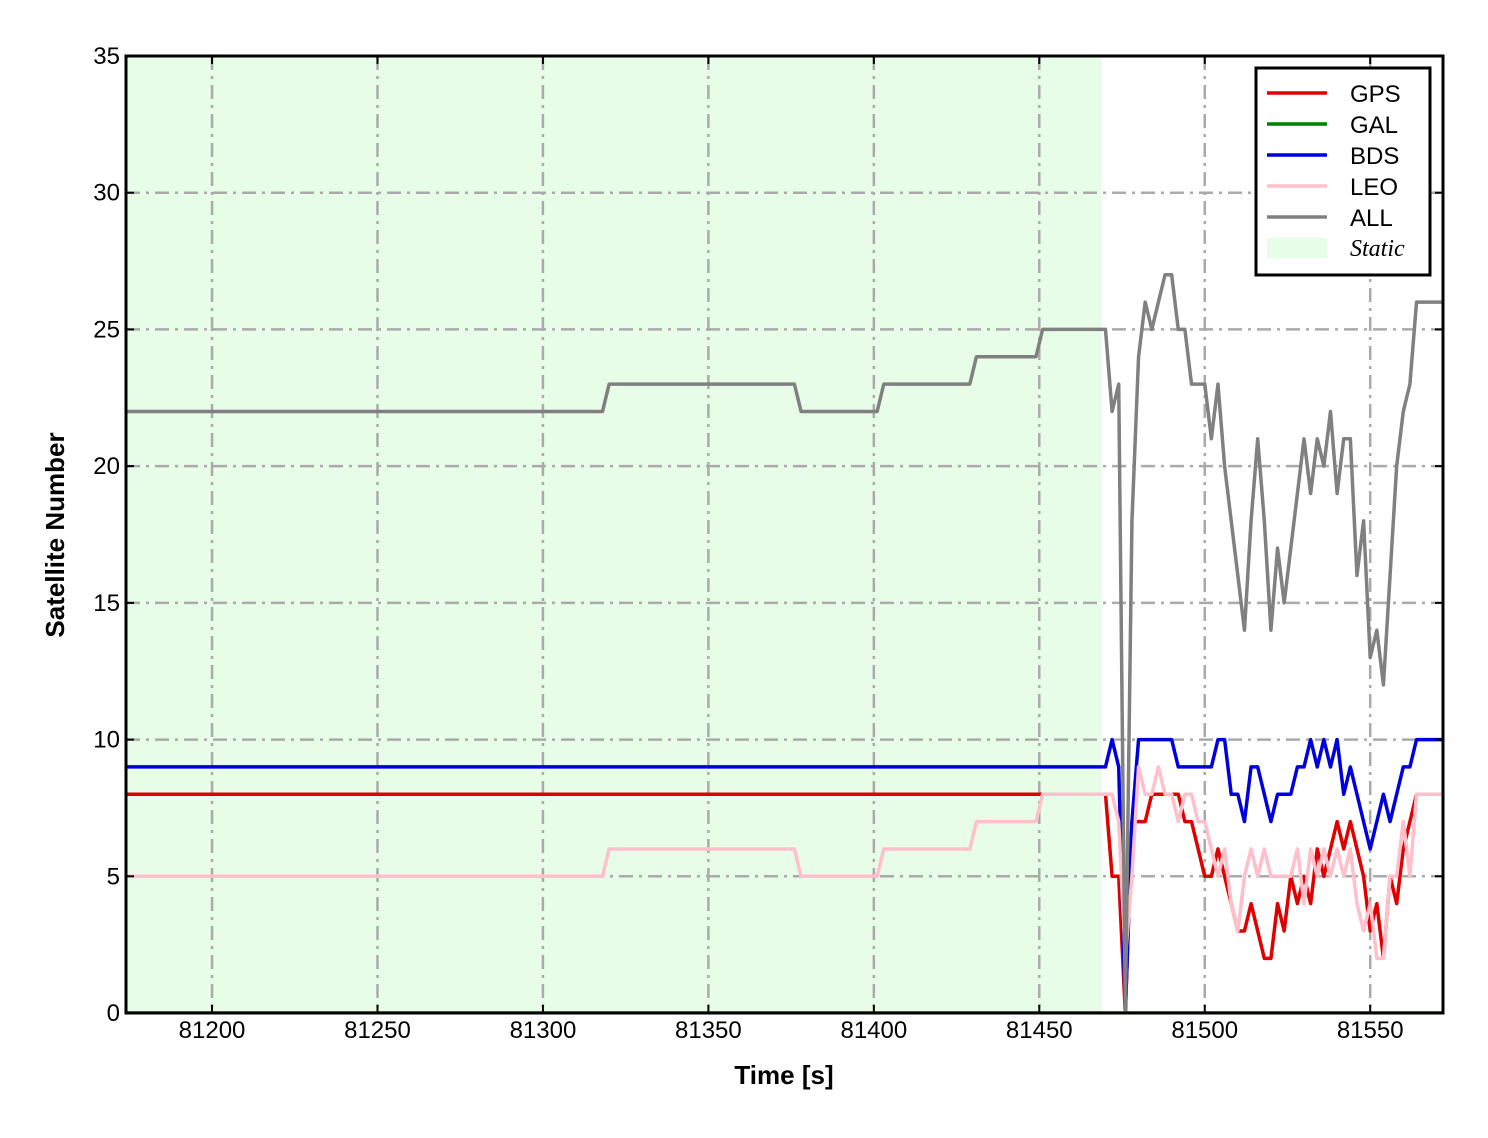 The image size is (1488, 1138). I want to click on x-axis-label: Time [s], so click(783, 1075).